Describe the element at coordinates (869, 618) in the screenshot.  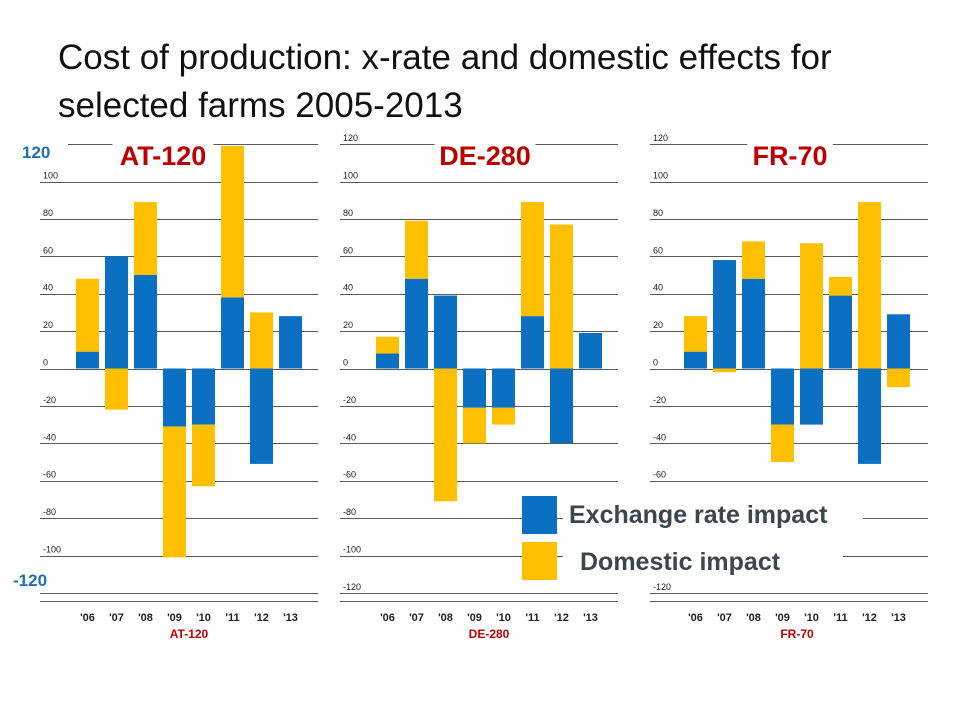
I see `panel3-category-label: '12` at that location.